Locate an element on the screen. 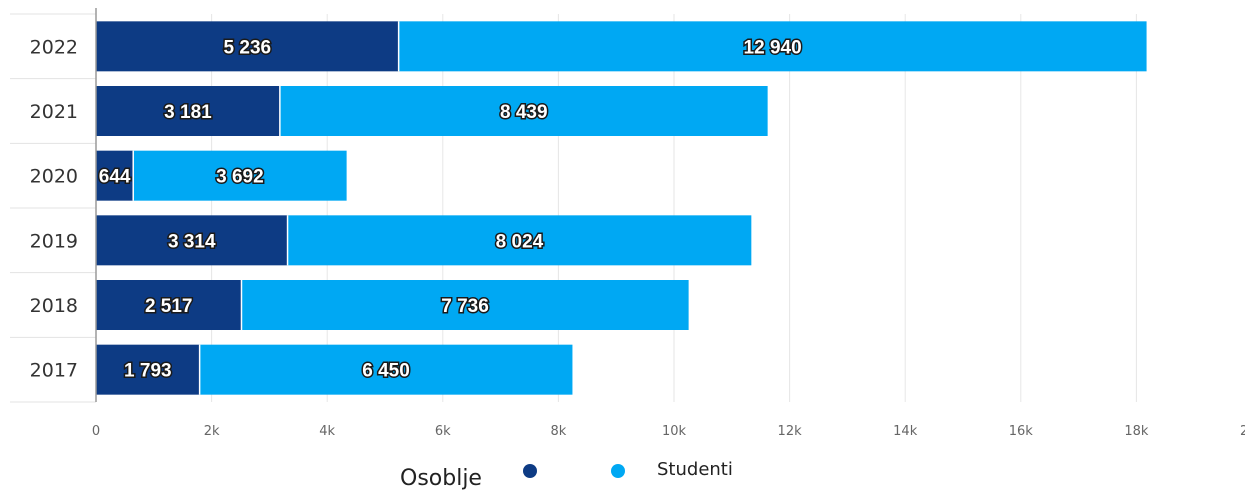 The image size is (1245, 492). category-label: 2020 is located at coordinates (54, 177).